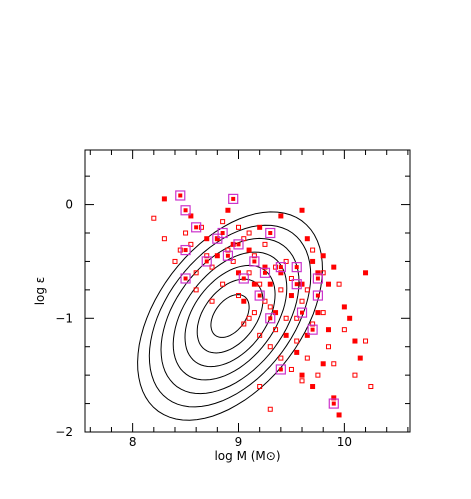 Image resolution: width=471 pixels, height=499 pixels. I want to click on y-axis-label: log ε, so click(40, 291).